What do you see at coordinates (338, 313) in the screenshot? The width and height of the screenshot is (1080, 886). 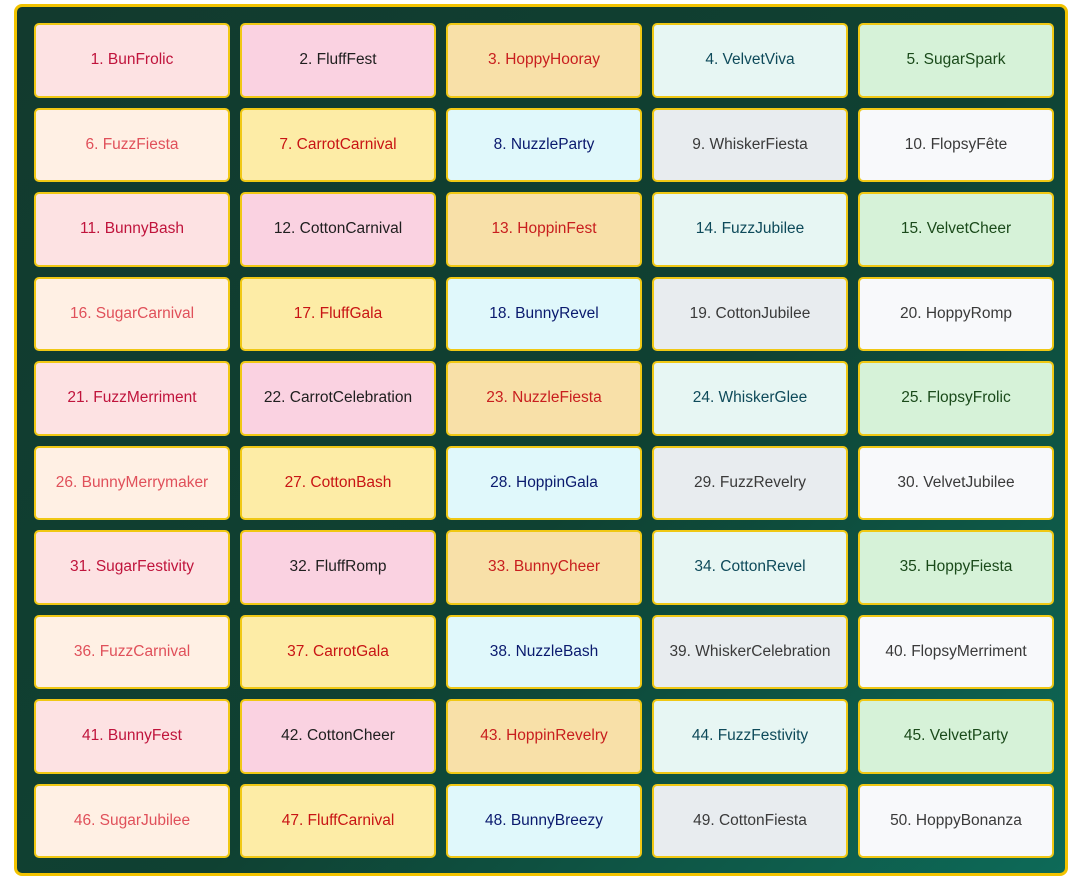 I see `name-card: 17. FluffGala` at bounding box center [338, 313].